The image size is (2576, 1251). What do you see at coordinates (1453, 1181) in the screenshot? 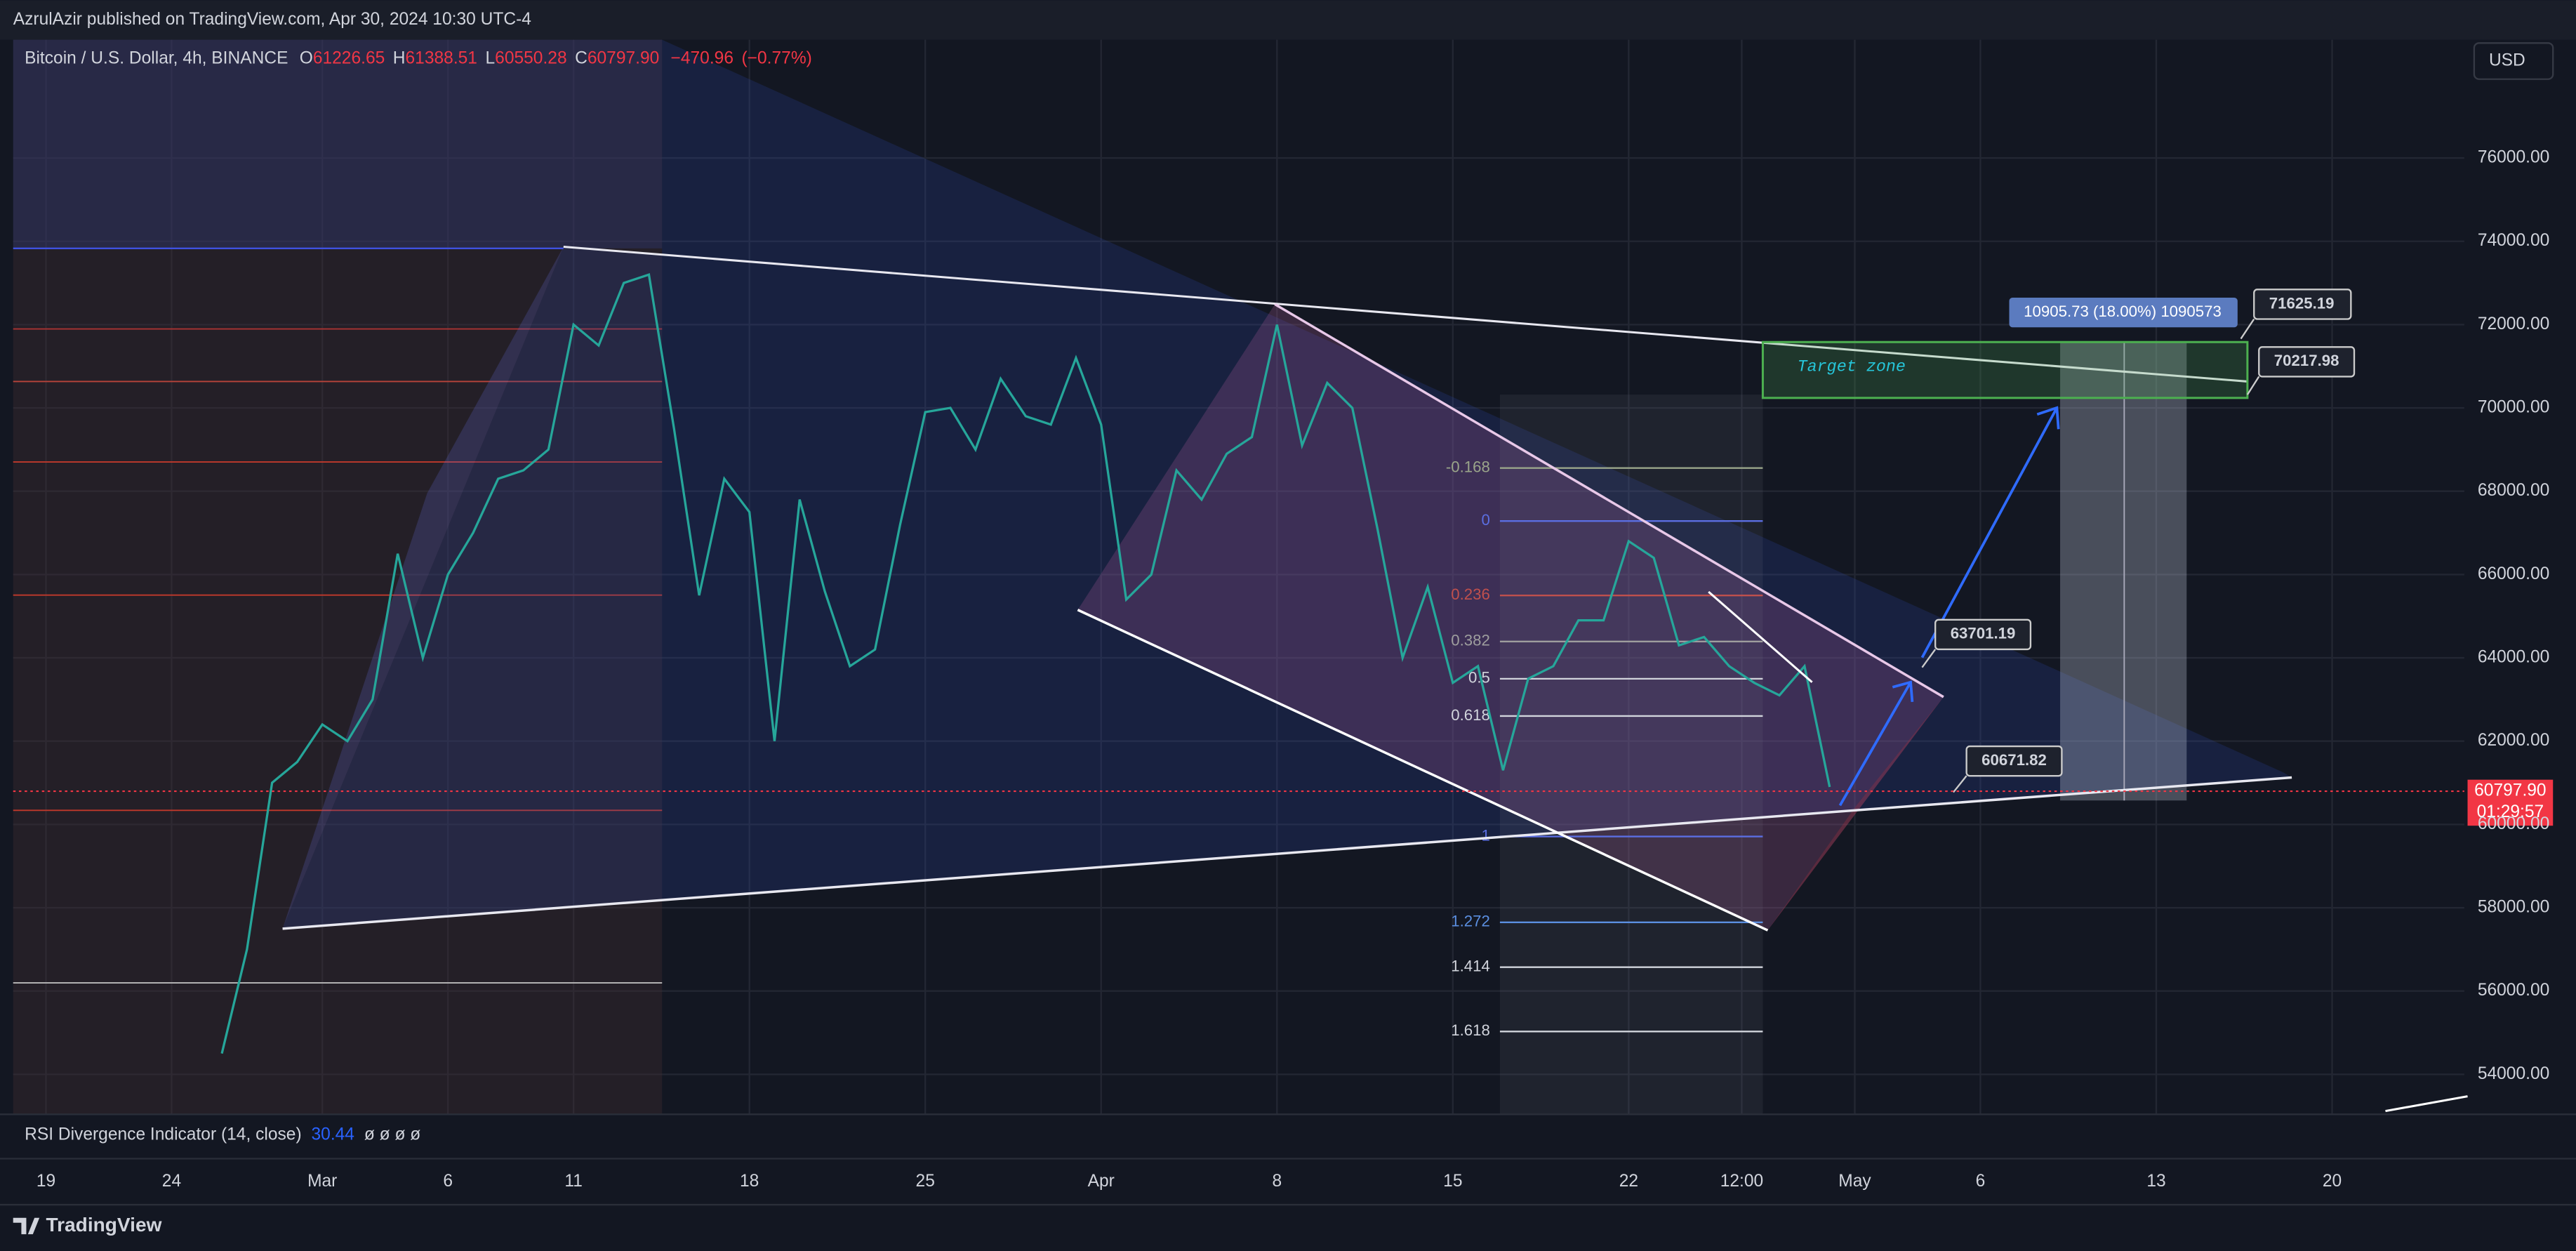
I see `x-tick-label: 15` at bounding box center [1453, 1181].